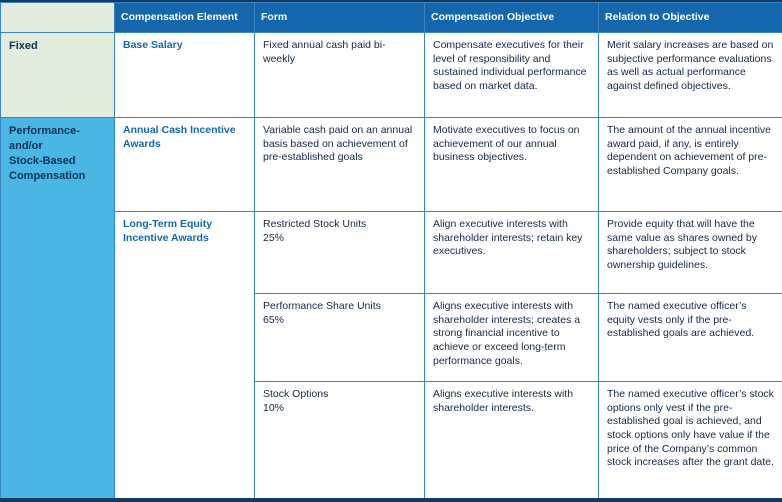 This screenshot has height=502, width=782. I want to click on corner-cell, so click(57, 17).